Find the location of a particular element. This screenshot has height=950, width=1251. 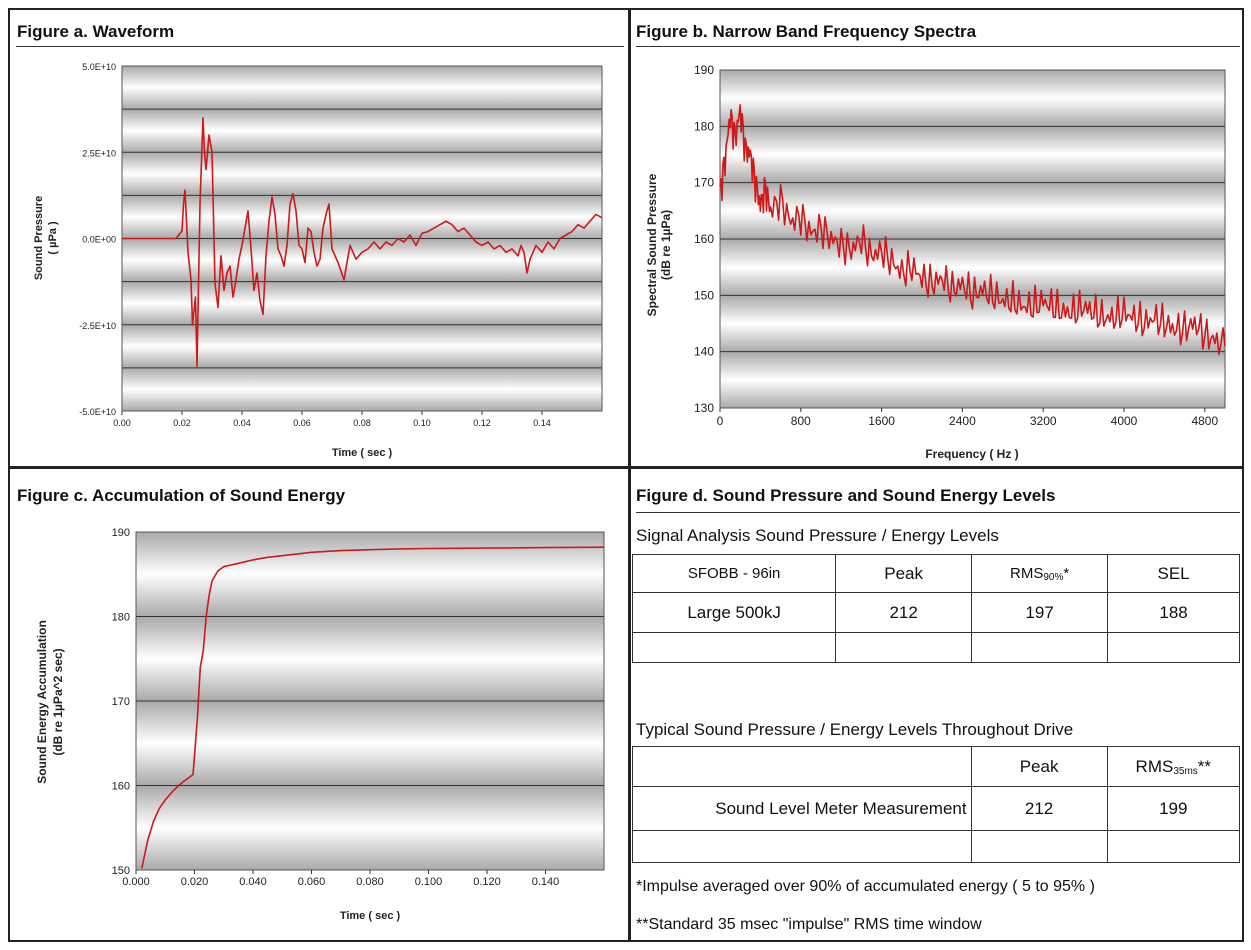

waveform-x-tick-label: 0.14 is located at coordinates (542, 423).